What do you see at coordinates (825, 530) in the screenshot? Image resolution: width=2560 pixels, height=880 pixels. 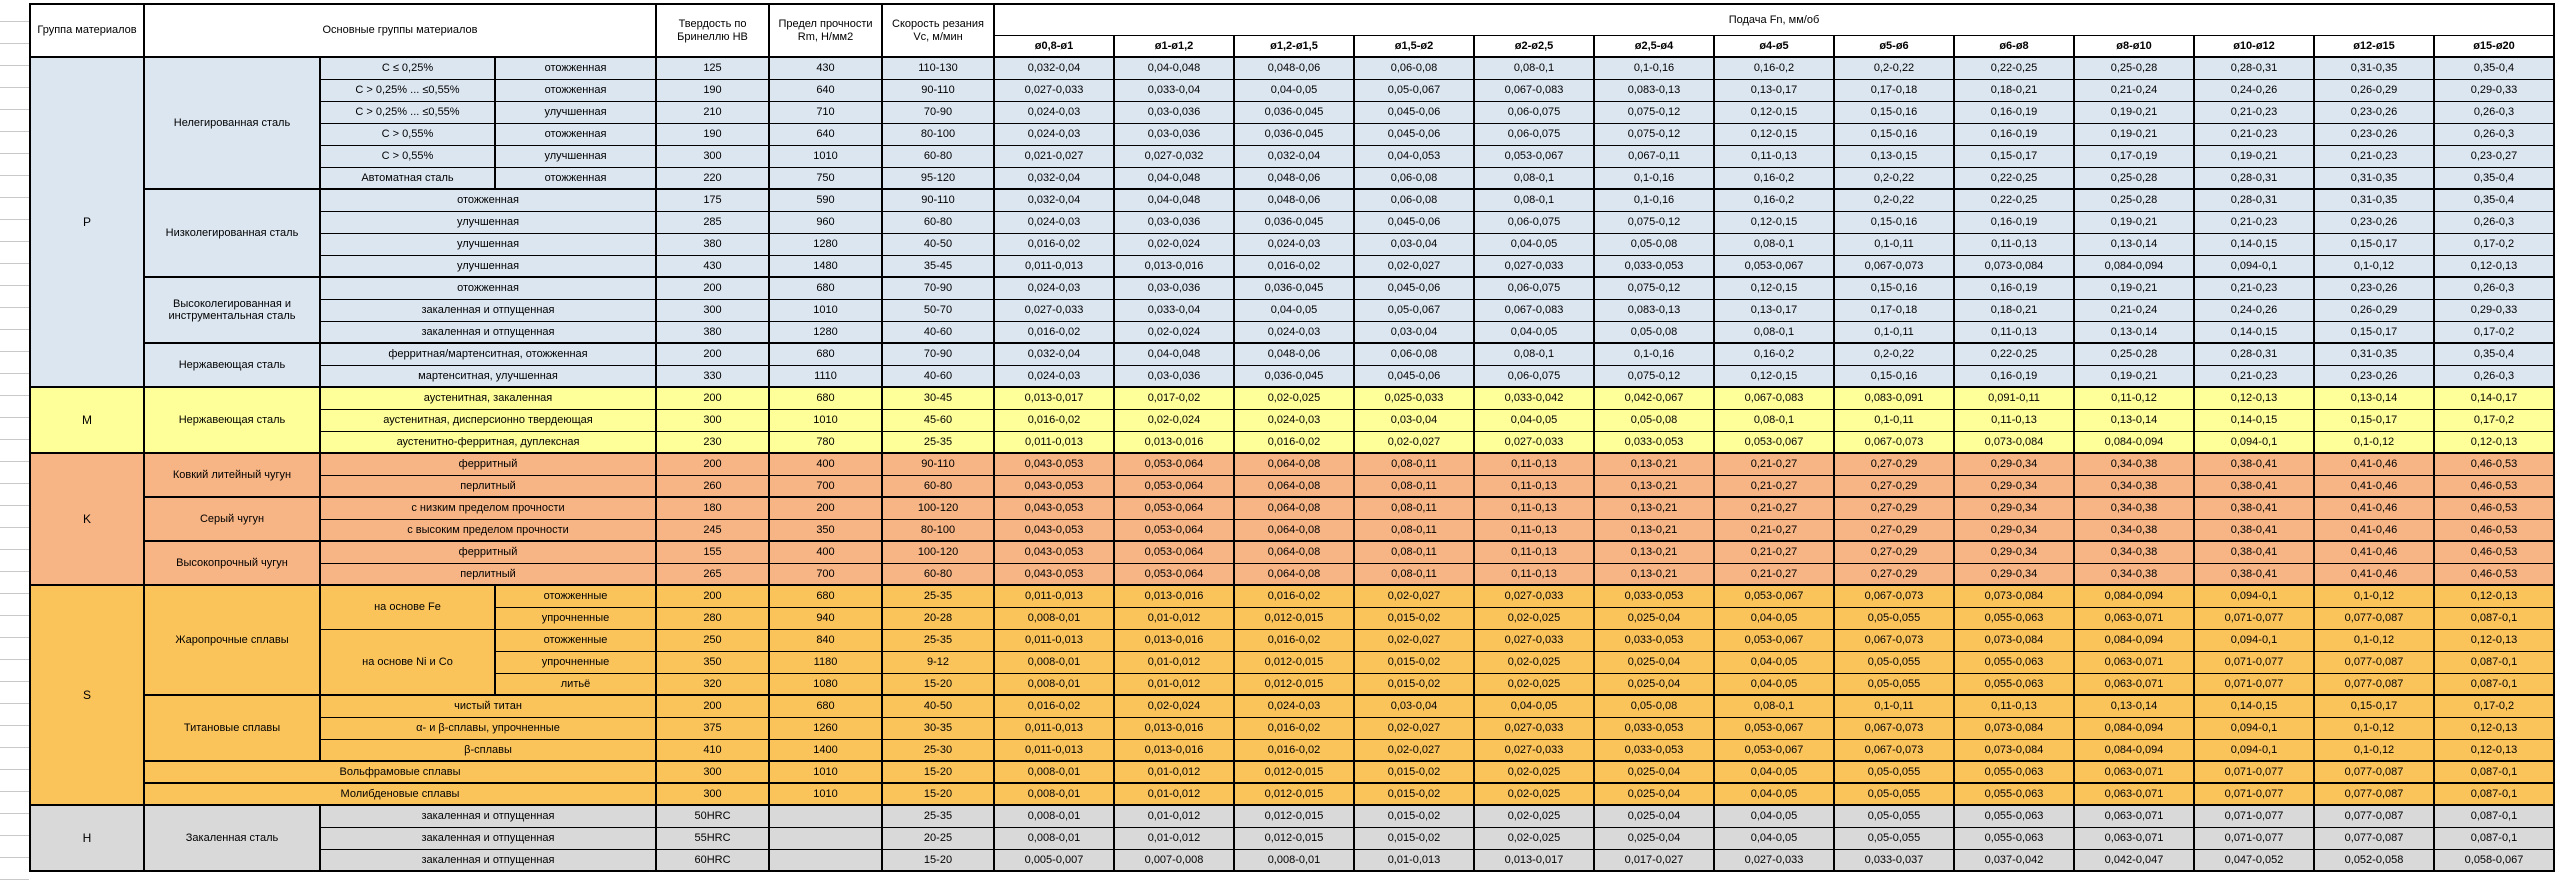 I see `strength-cell: 350` at bounding box center [825, 530].